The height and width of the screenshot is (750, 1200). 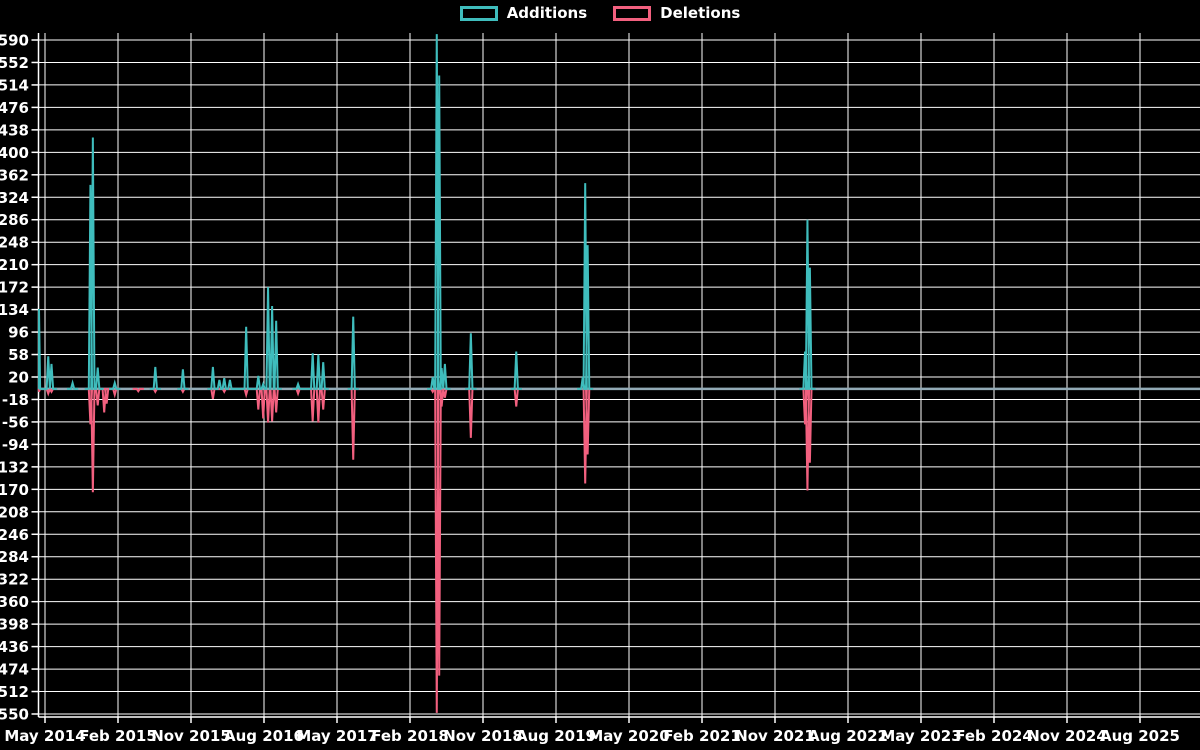 What do you see at coordinates (14, 647) in the screenshot?
I see `y-tick-label: -436` at bounding box center [14, 647].